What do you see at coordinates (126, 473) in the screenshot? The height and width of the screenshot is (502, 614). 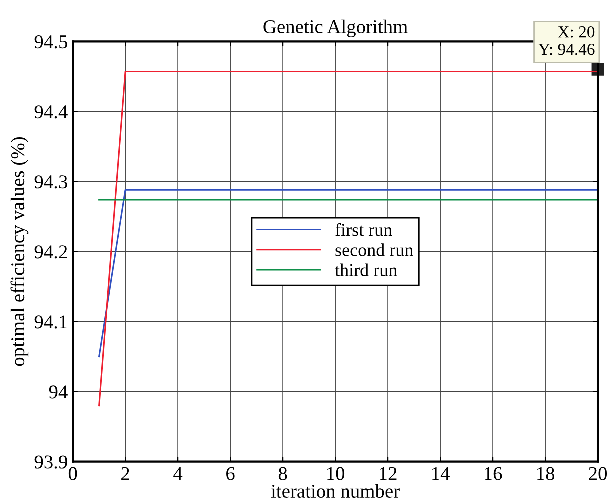 I see `x-tick-label: 2` at bounding box center [126, 473].